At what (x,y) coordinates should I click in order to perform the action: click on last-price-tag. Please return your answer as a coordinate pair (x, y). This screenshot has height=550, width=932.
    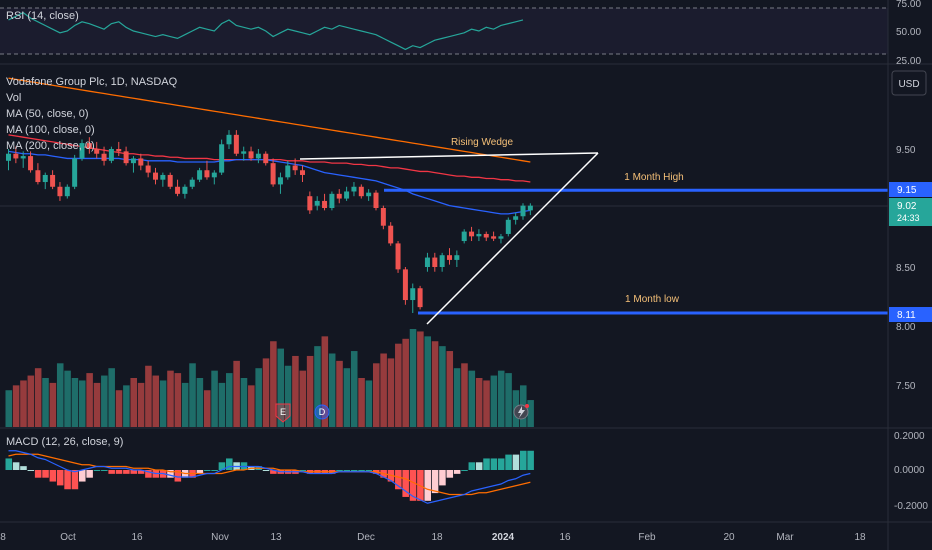
    Looking at the image, I should click on (910, 212).